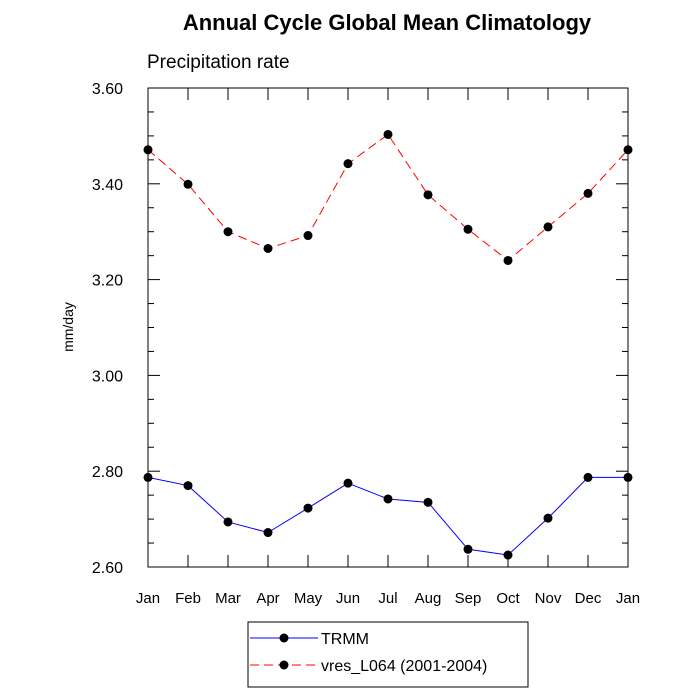 This screenshot has height=700, width=700. What do you see at coordinates (218, 62) in the screenshot?
I see `chart-subtitle: Precipitation rate` at bounding box center [218, 62].